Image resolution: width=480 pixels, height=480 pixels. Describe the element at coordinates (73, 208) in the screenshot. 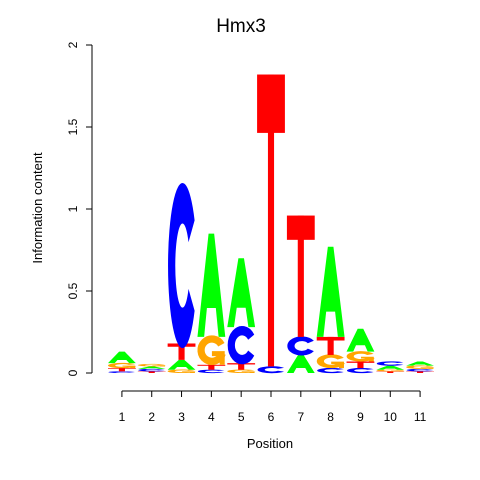

I see `y-tick-label: 1` at that location.